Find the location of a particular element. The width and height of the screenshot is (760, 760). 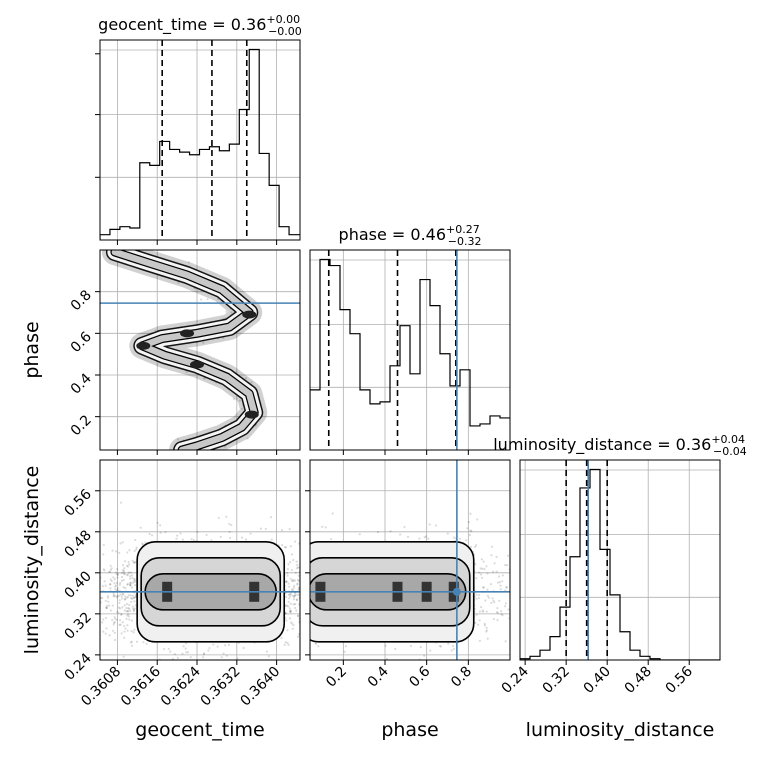

histogram-step is located at coordinates (200, 144).